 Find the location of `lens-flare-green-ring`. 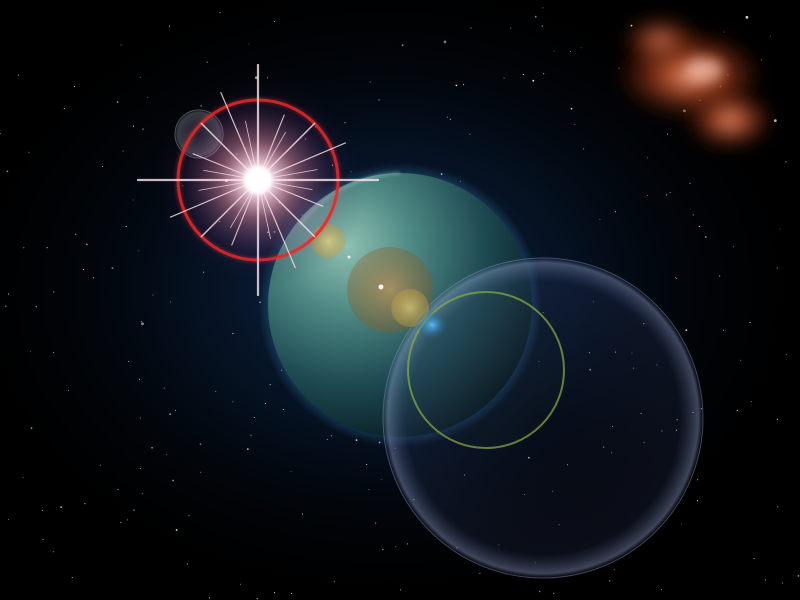

lens-flare-green-ring is located at coordinates (486, 370).